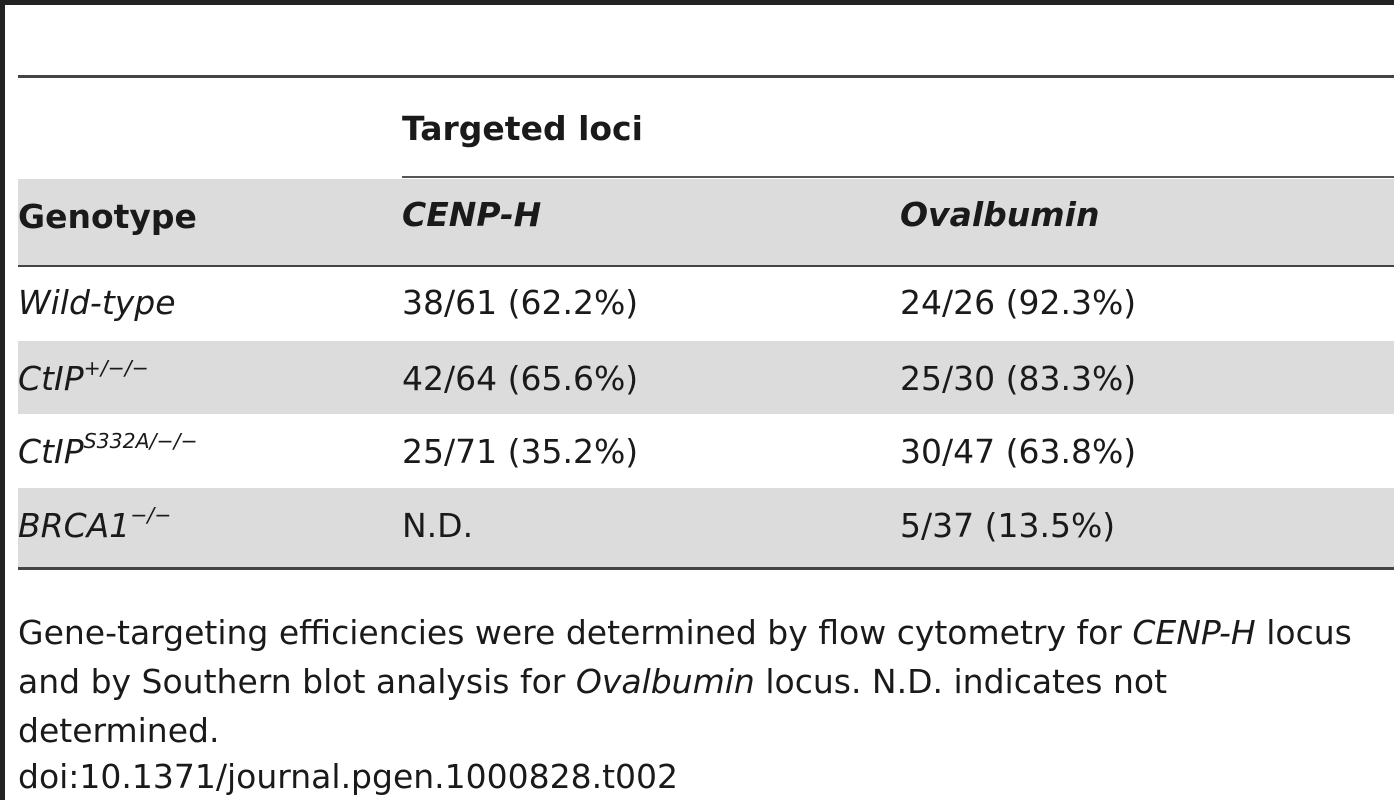 Image resolution: width=1394 pixels, height=800 pixels. Describe the element at coordinates (665, 681) in the screenshot. I see `footnote-term-ovalbumin: Ovalbumin` at that location.